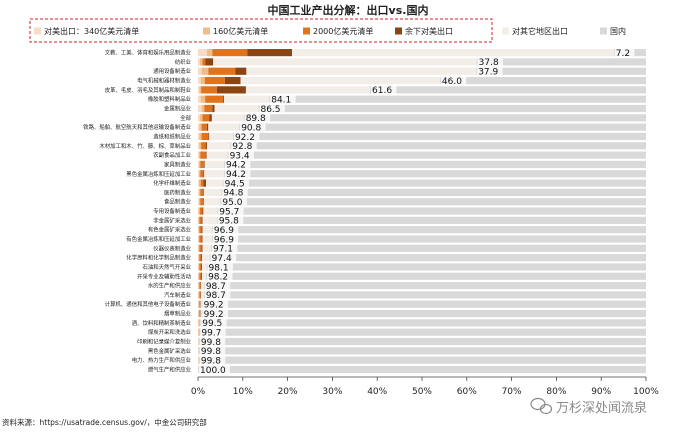  What do you see at coordinates (170, 332) in the screenshot?
I see `category-label-30: 煤炭开采和洗选业` at bounding box center [170, 332].